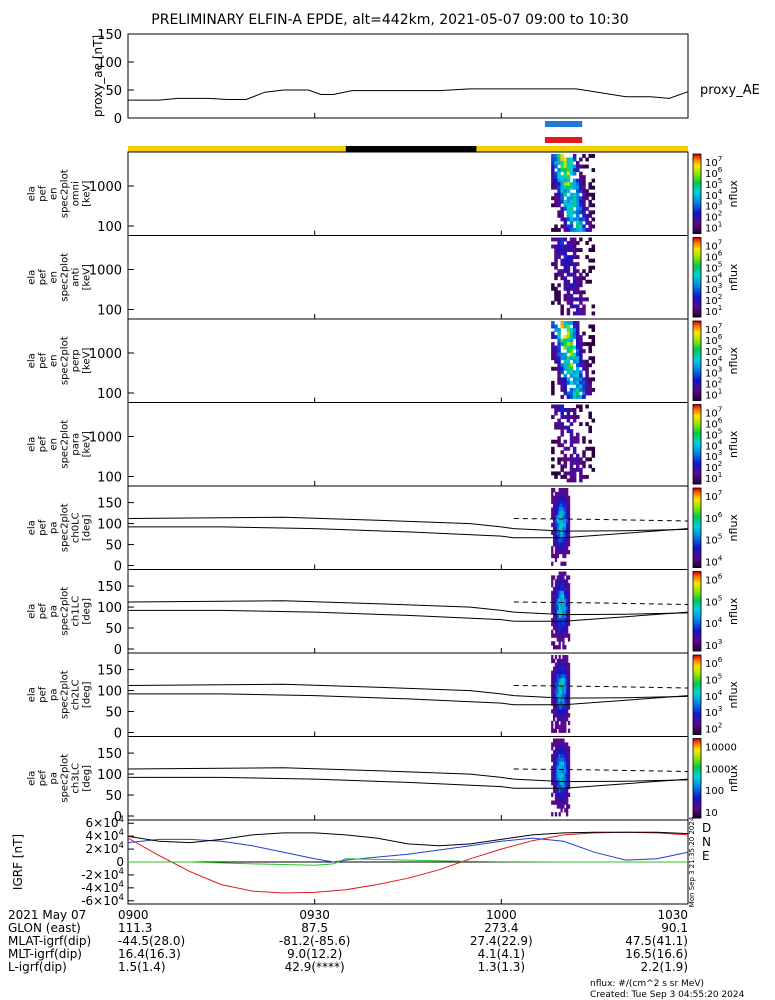  I want to click on igrf-legend-N: N, so click(706, 842).